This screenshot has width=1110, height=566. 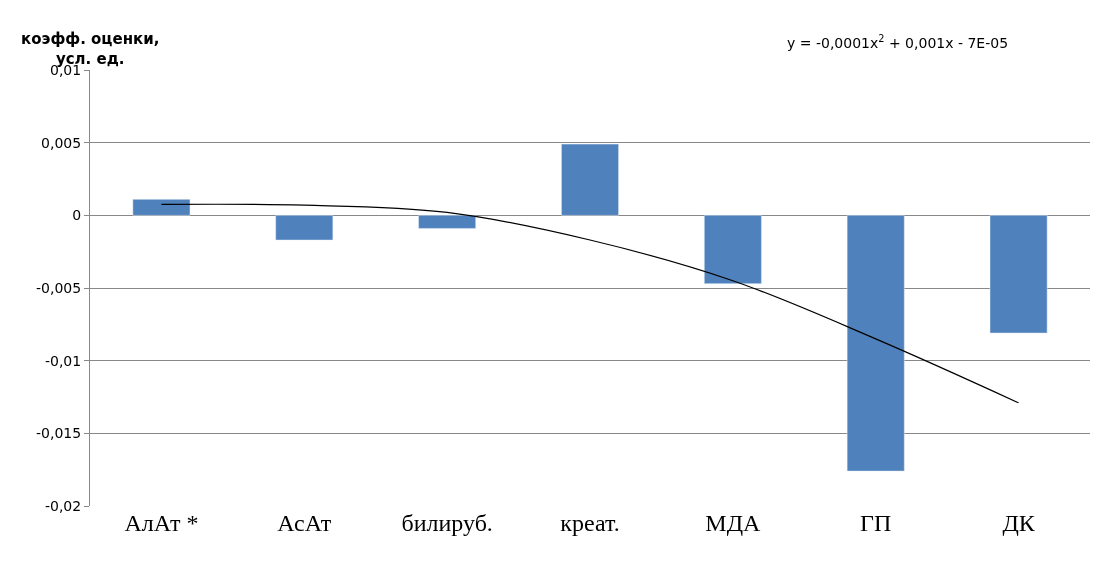 What do you see at coordinates (898, 42) in the screenshot?
I see `text: y = -0,0001x$^{2}$ + 0,001x - 7E-05` at bounding box center [898, 42].